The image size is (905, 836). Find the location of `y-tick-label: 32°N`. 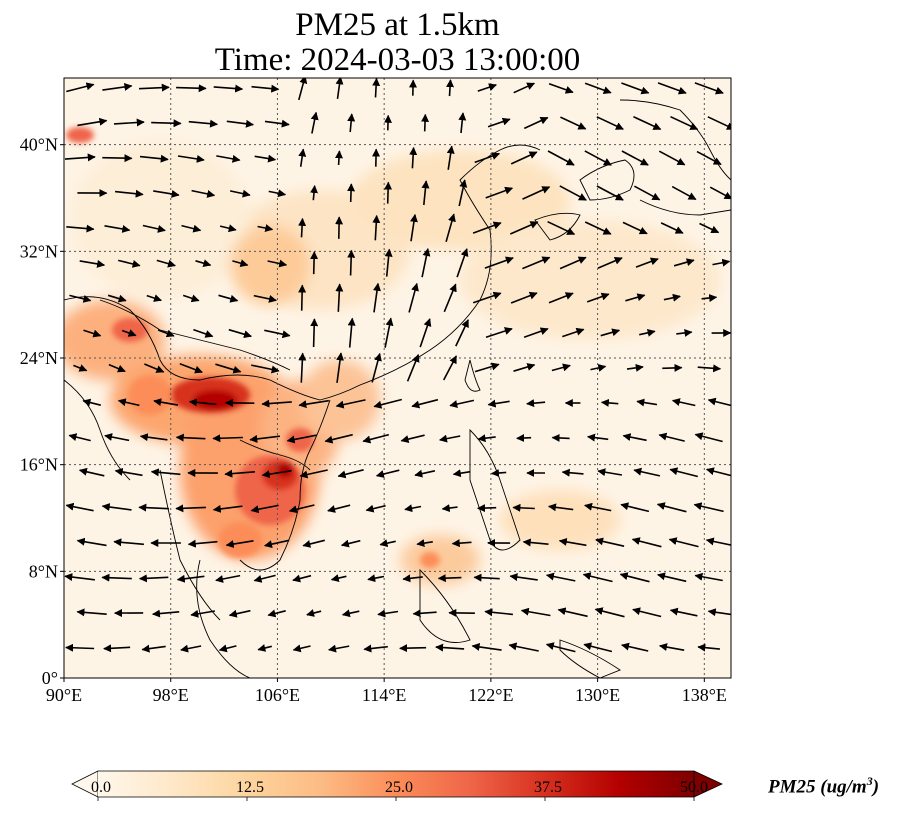

y-tick-label: 32°N is located at coordinates (39, 251).